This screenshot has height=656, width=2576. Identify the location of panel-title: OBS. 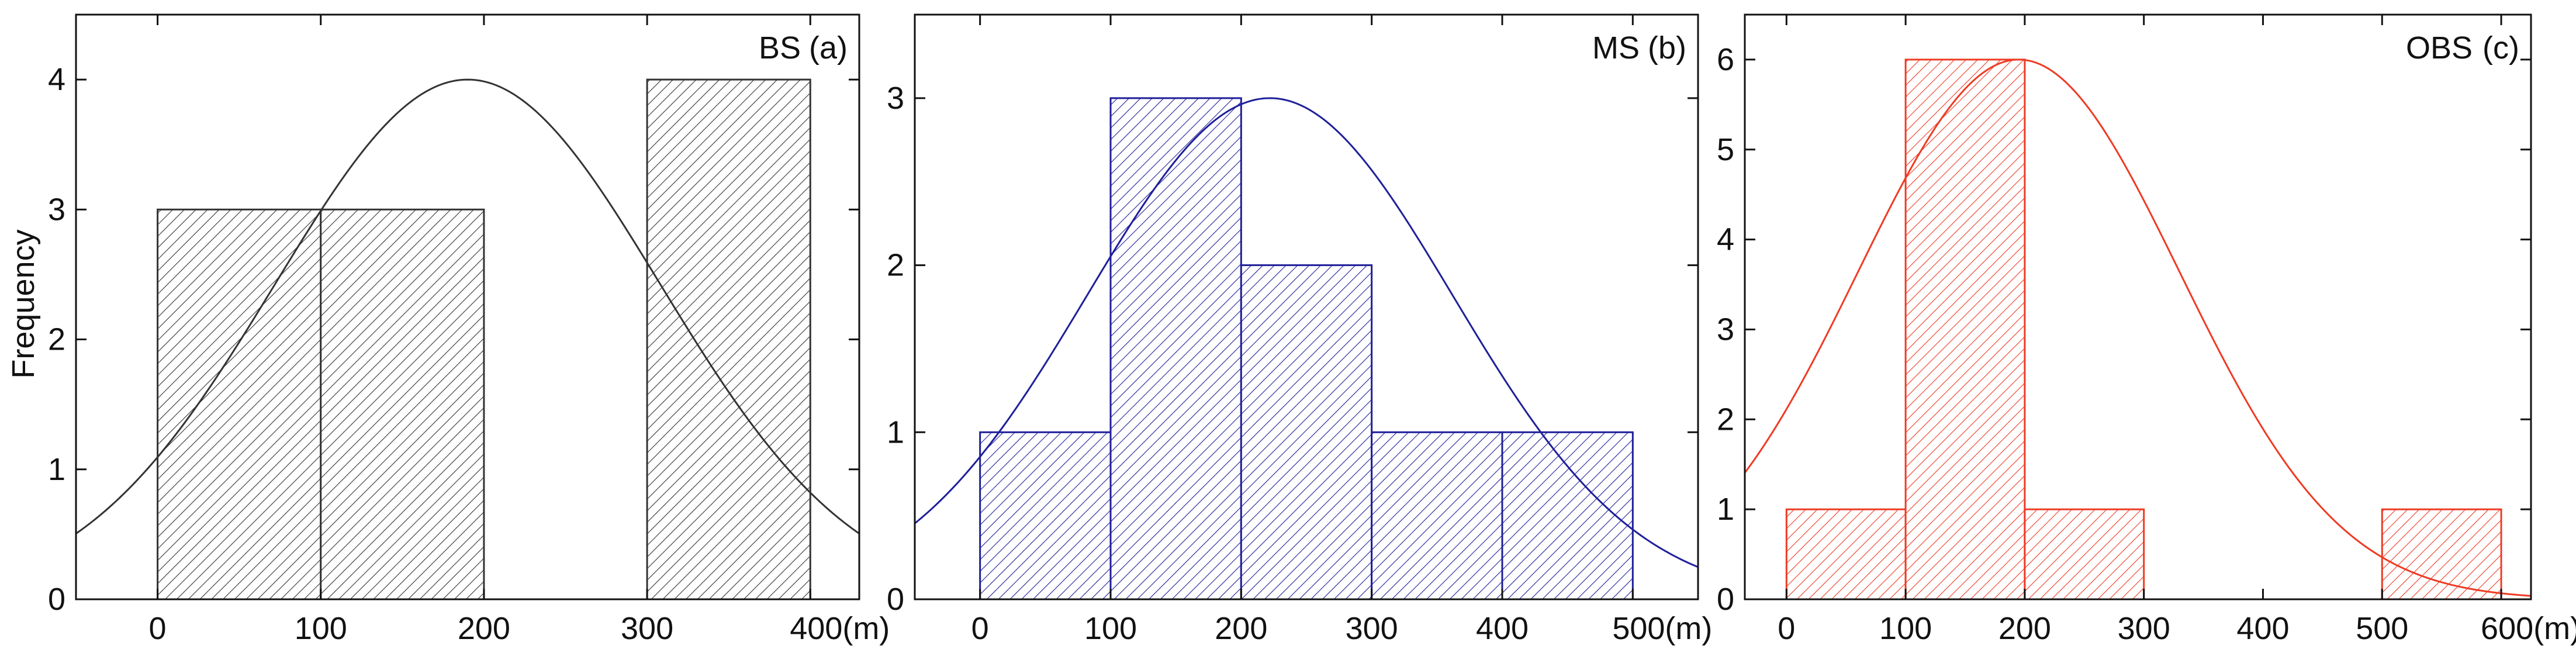
(2439, 48).